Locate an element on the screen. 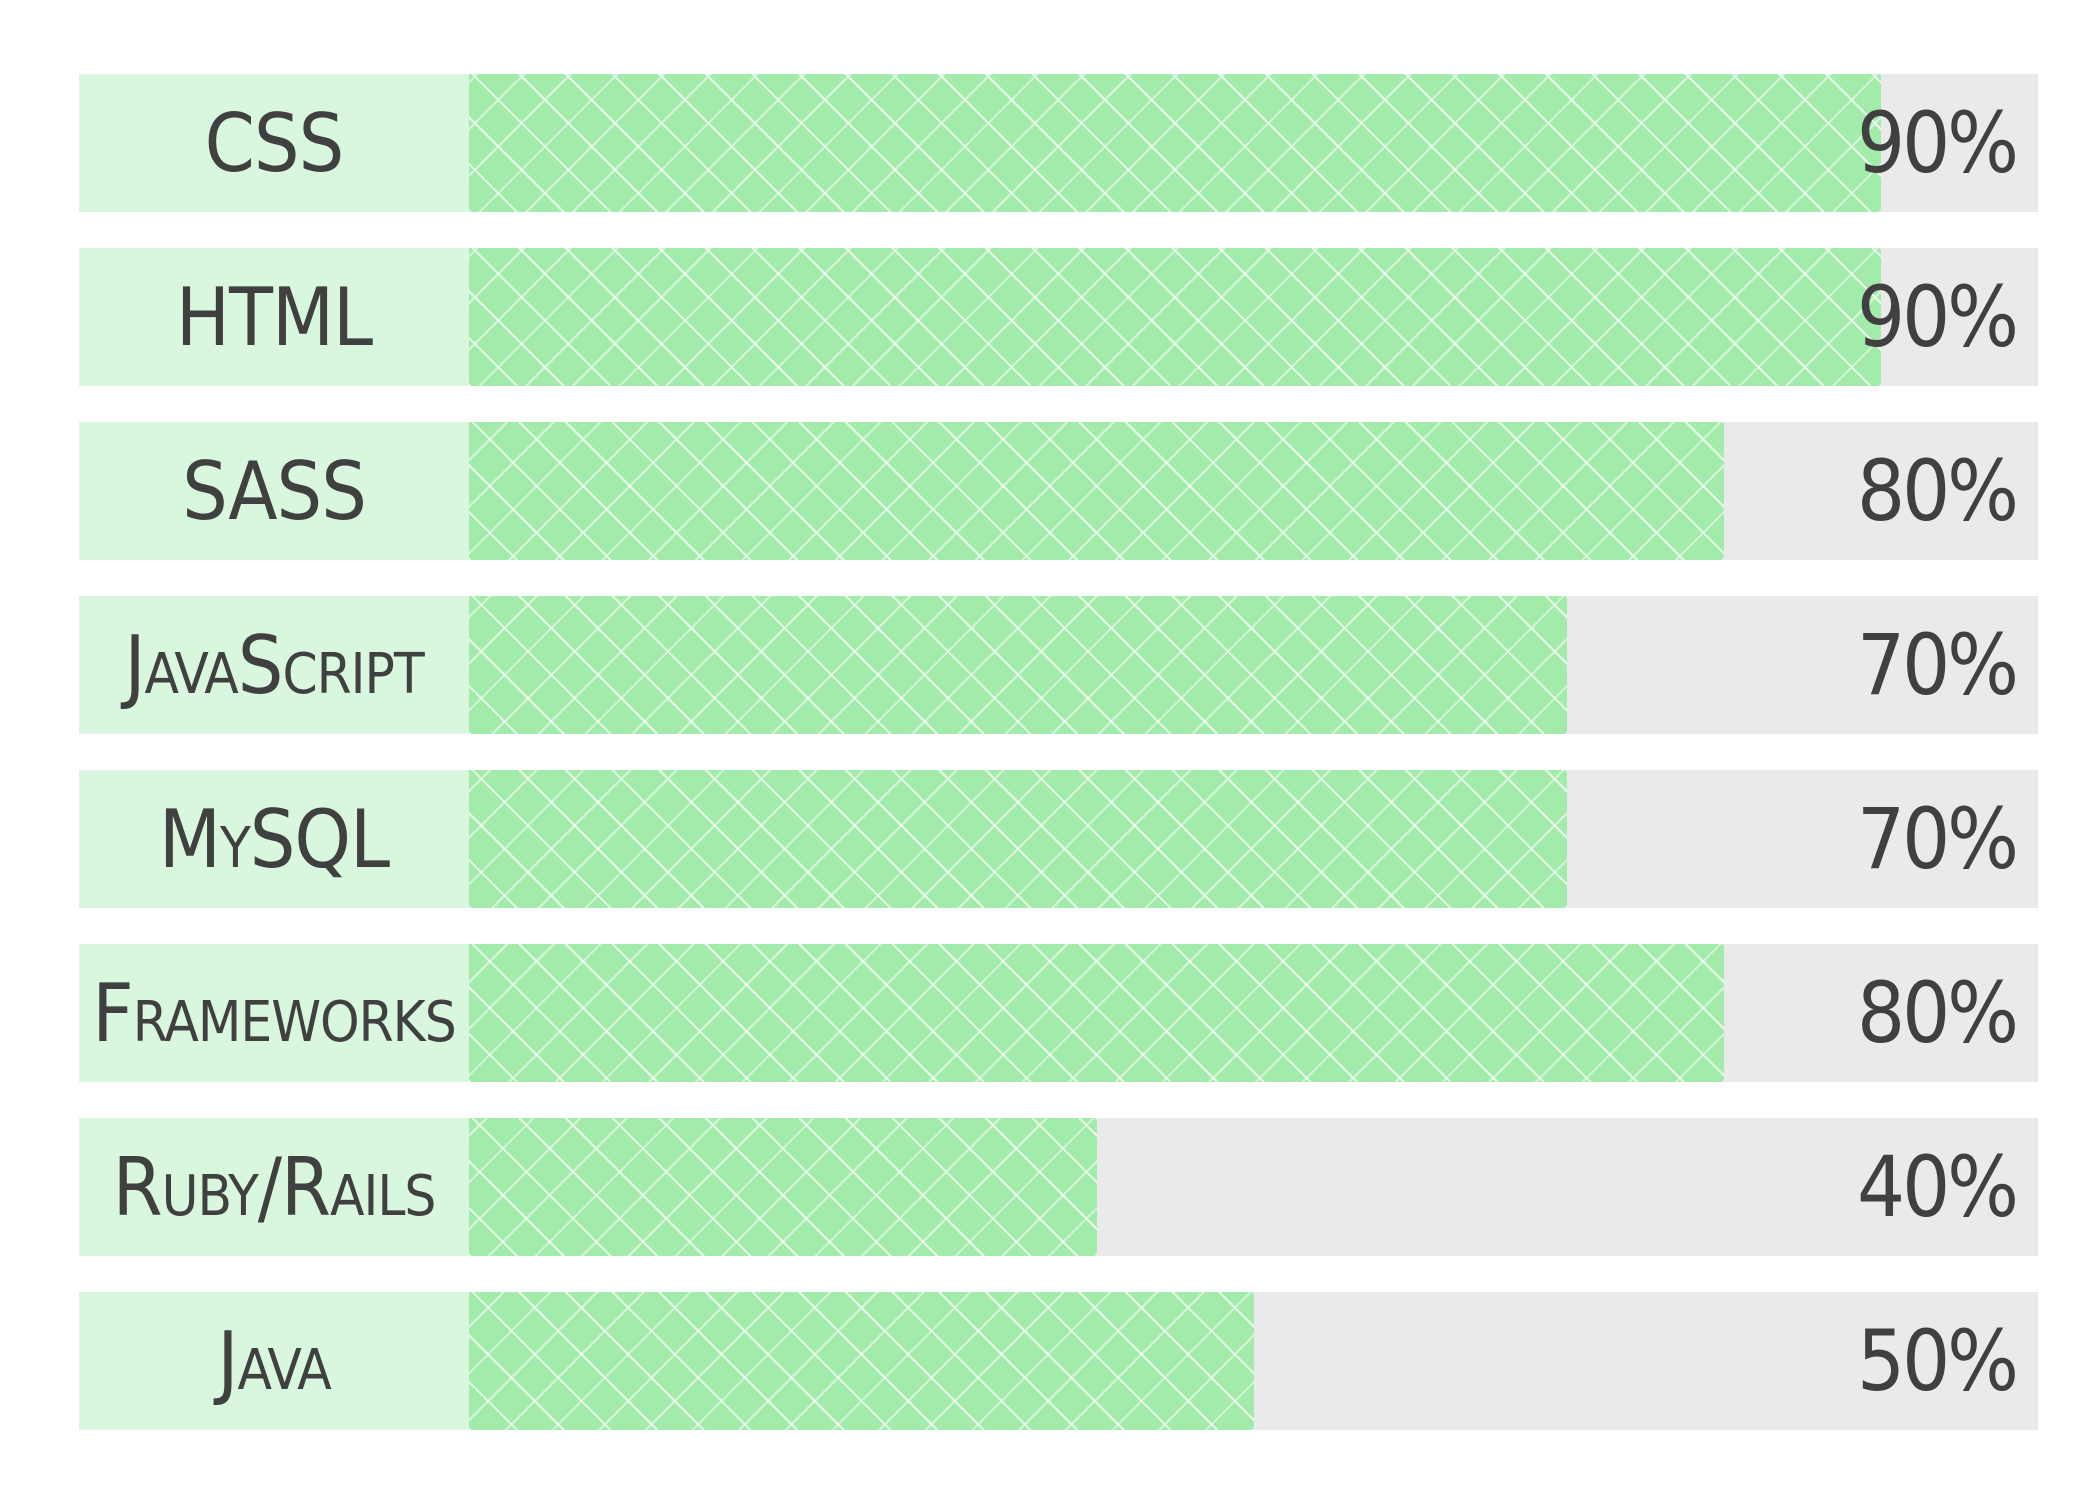 This screenshot has height=1500, width=2100. skill-row: CSS 90% is located at coordinates (1058, 143).